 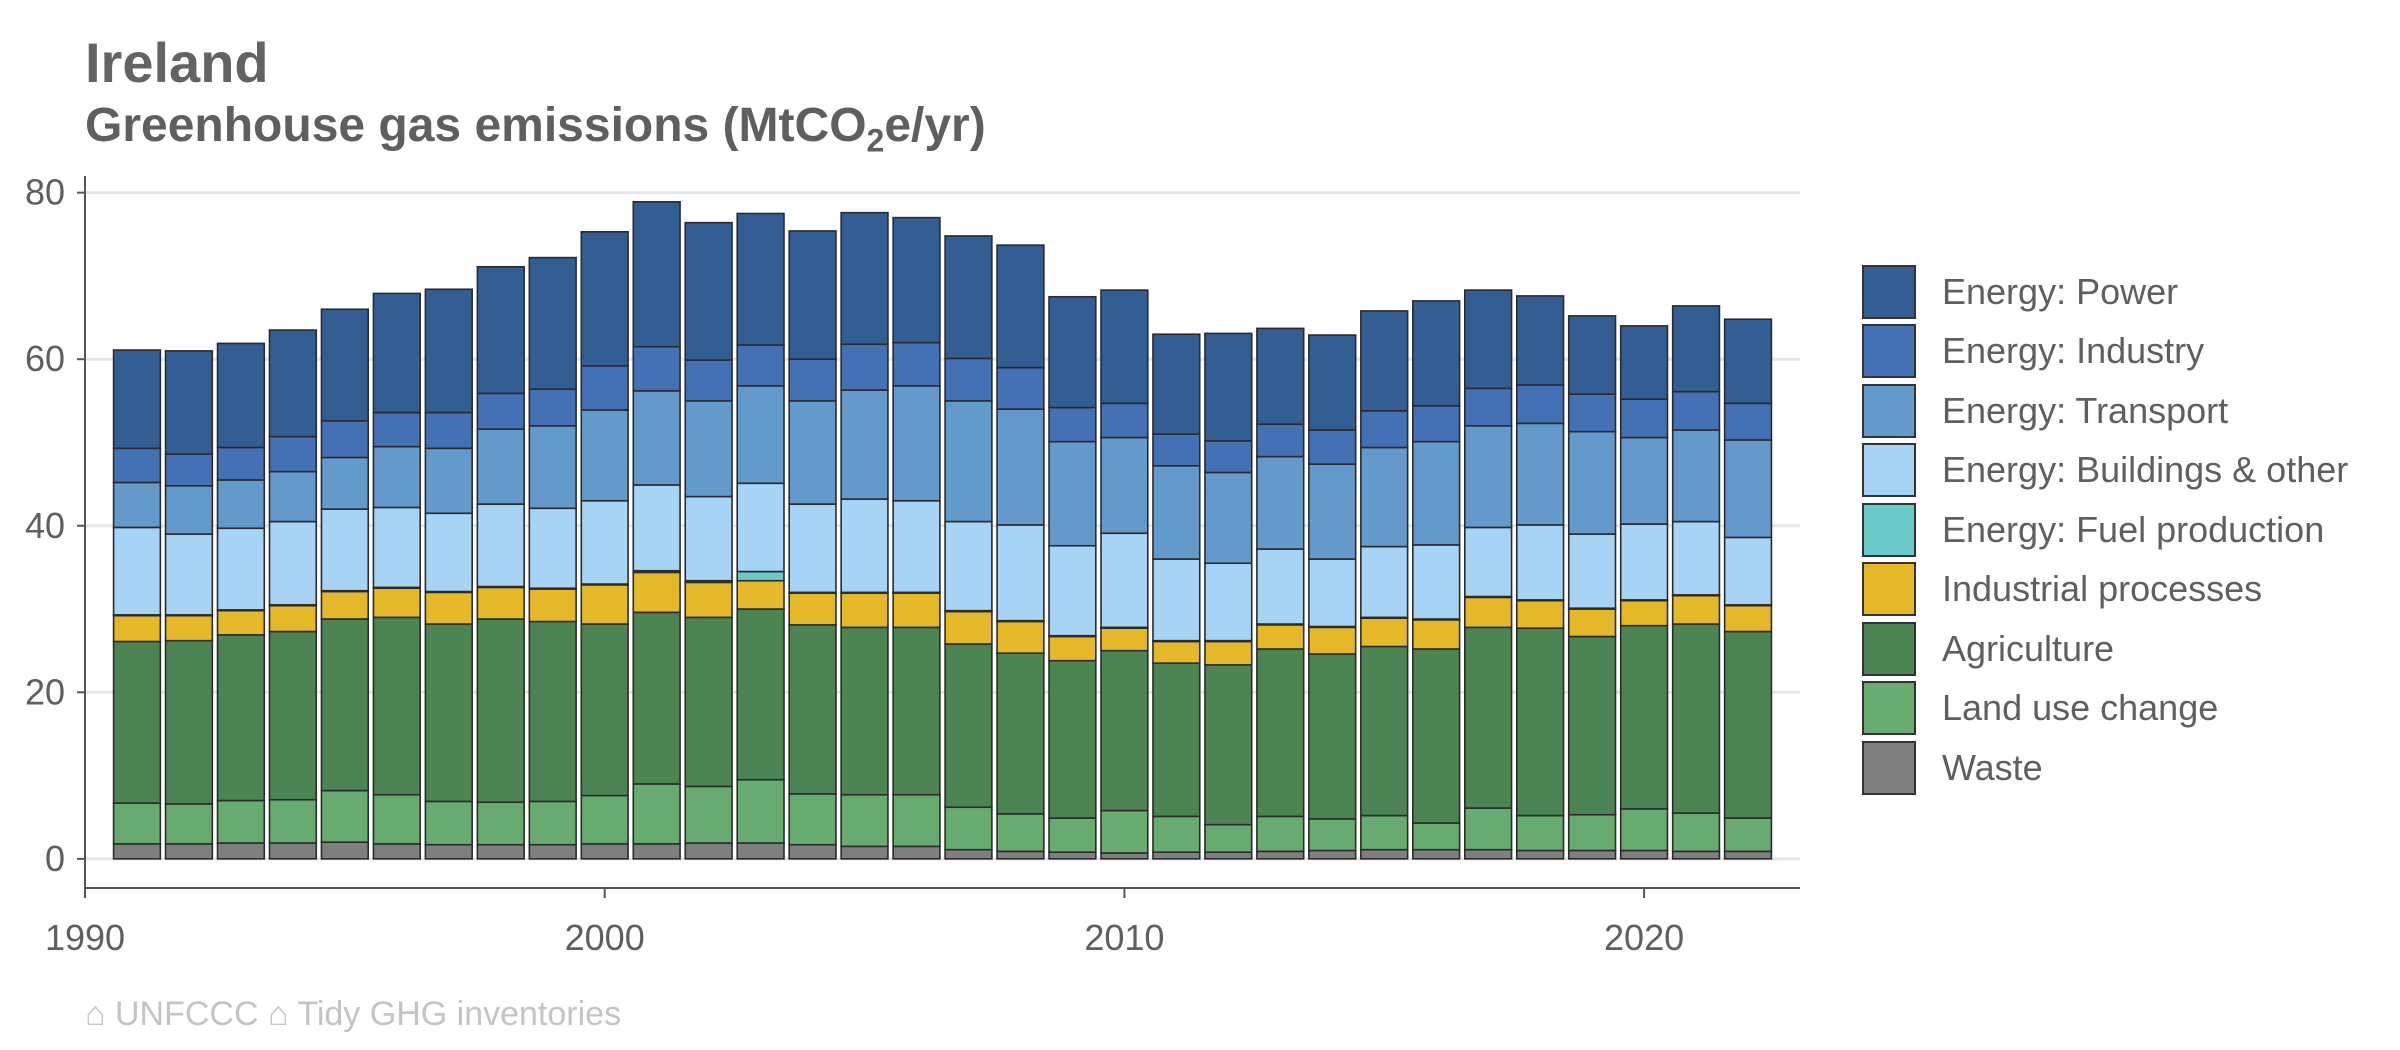 What do you see at coordinates (604, 545) in the screenshot?
I see `bar-stack-2000` at bounding box center [604, 545].